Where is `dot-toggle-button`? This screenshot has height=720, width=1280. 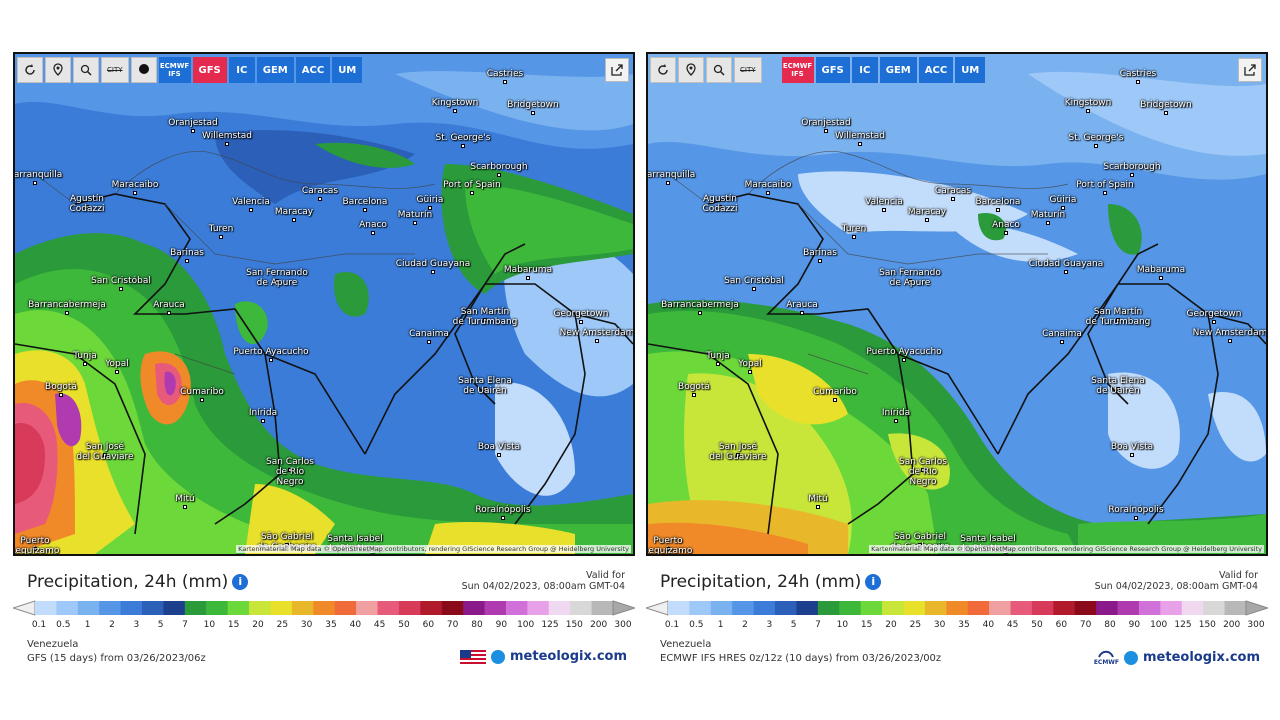 dot-toggle-button is located at coordinates (143, 70).